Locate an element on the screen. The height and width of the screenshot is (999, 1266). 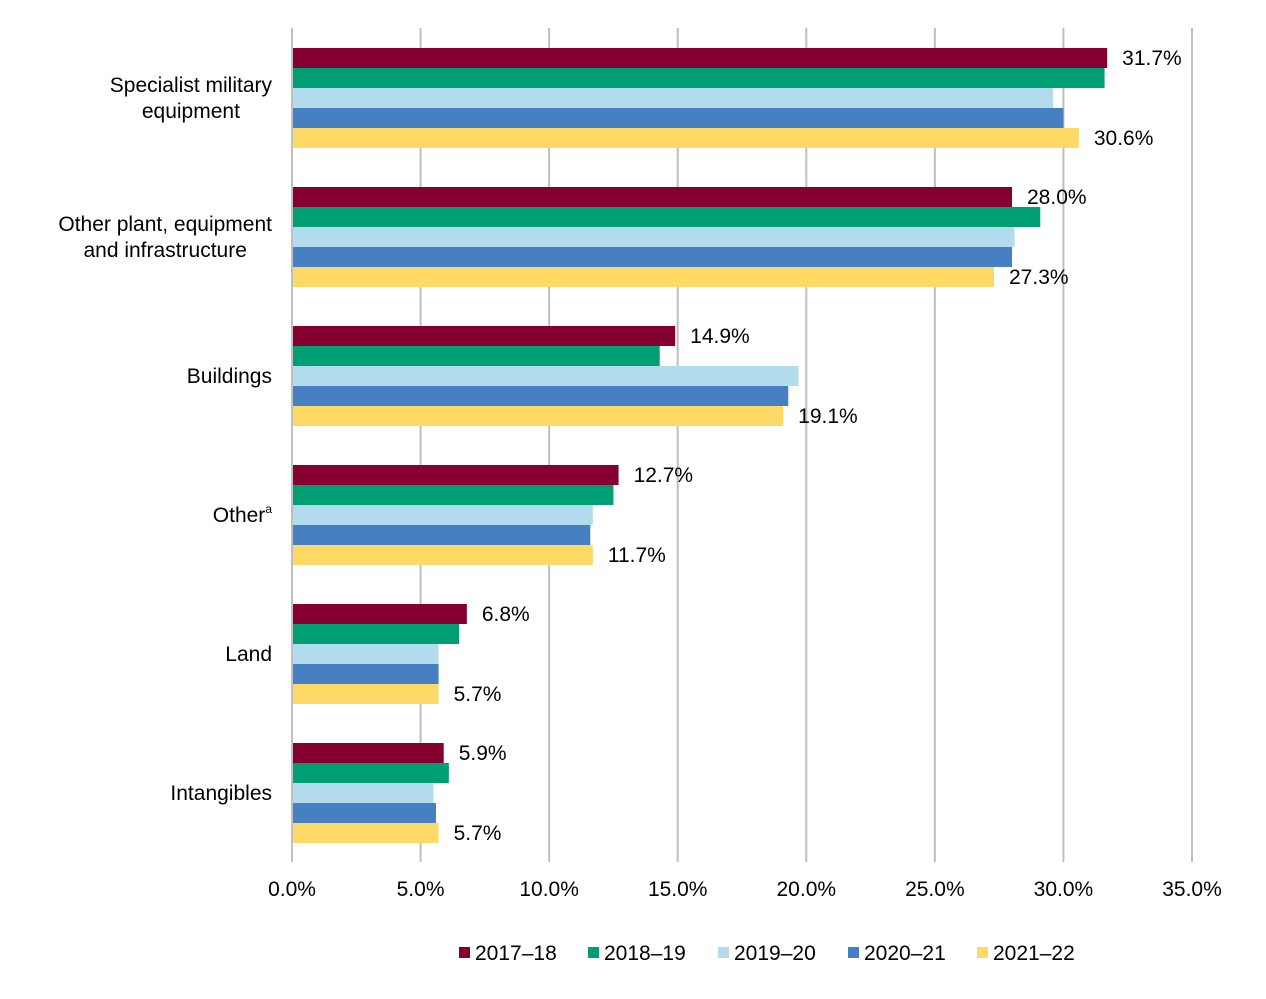
data-label: 5.9% is located at coordinates (483, 753).